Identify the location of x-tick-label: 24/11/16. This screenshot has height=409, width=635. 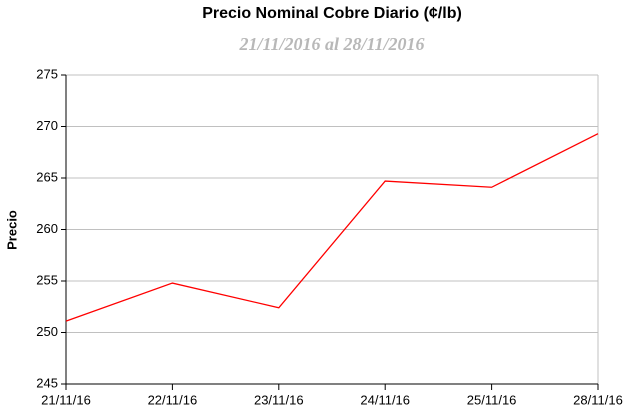
(385, 399).